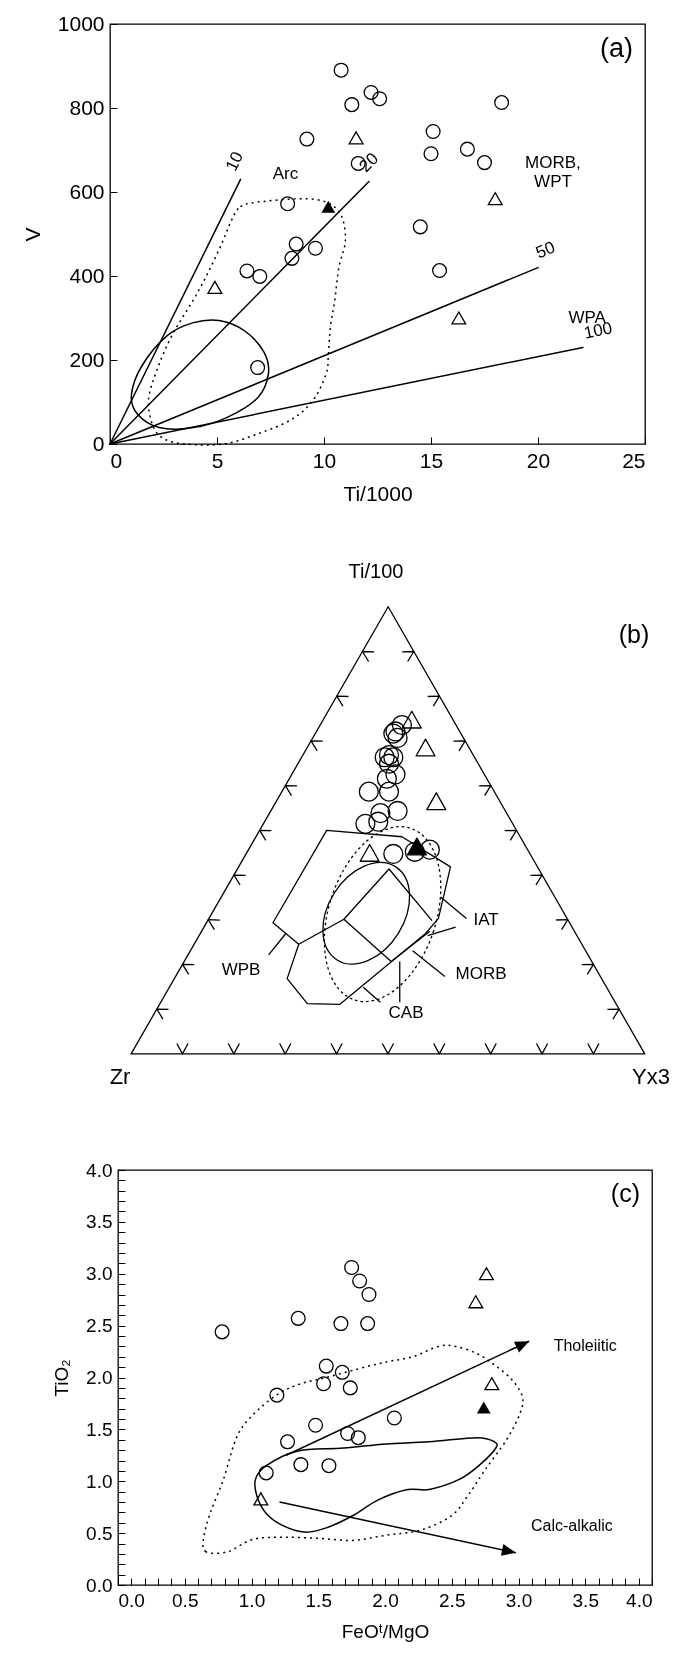 Image resolution: width=674 pixels, height=1671 pixels. What do you see at coordinates (651, 1076) in the screenshot?
I see `text: Yx3` at bounding box center [651, 1076].